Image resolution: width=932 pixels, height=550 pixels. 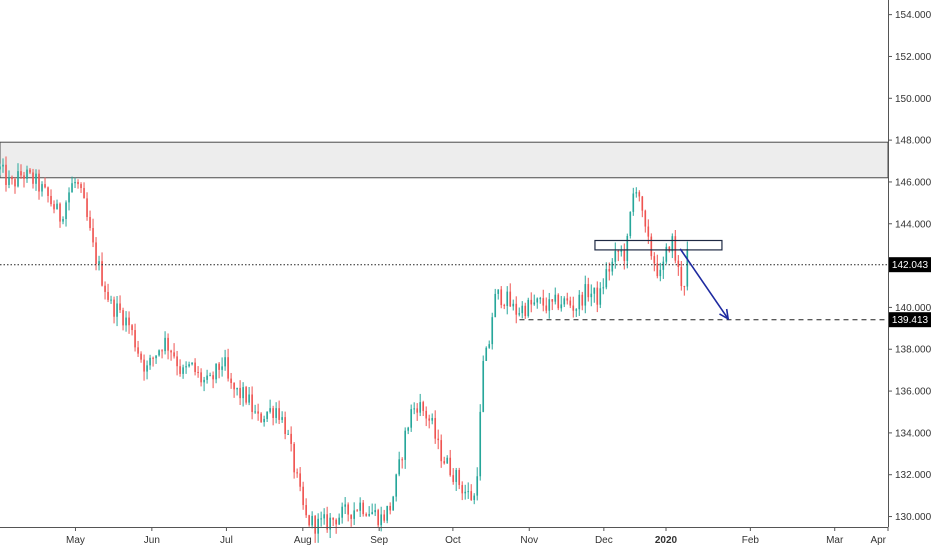 I want to click on y-tick-label: 130.000, so click(x=913, y=517).